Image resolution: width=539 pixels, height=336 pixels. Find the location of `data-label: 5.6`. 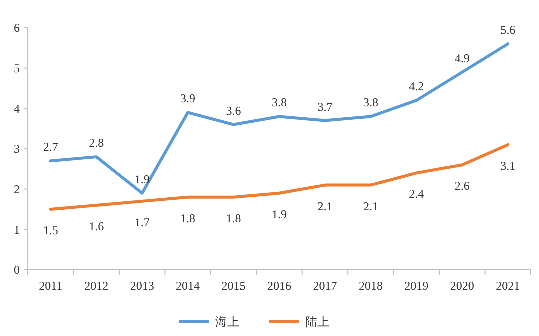

data-label: 5.6 is located at coordinates (508, 30).